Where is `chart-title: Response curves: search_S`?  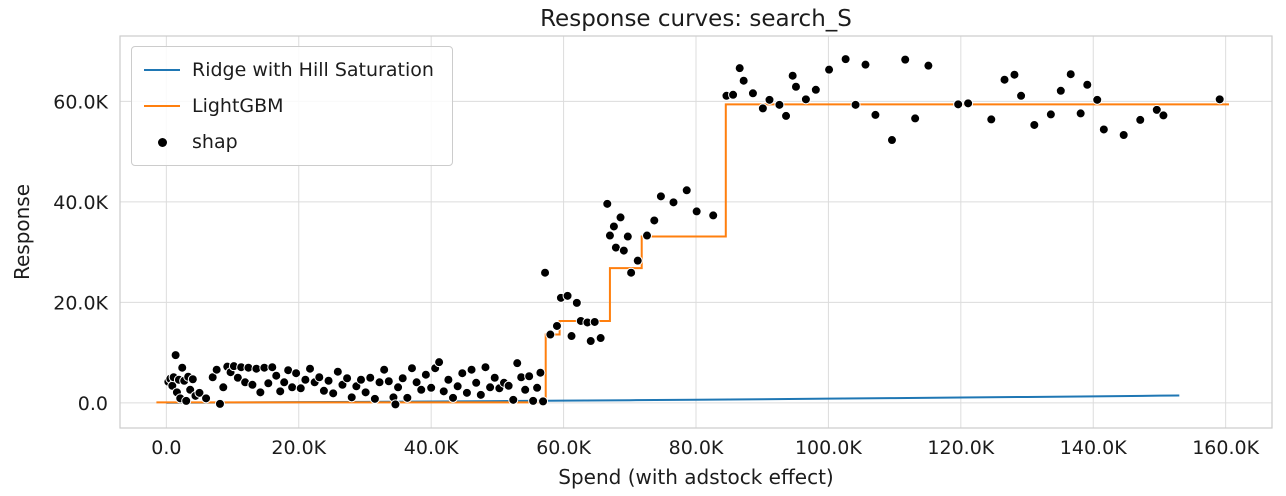 chart-title: Response curves: search_S is located at coordinates (696, 19).